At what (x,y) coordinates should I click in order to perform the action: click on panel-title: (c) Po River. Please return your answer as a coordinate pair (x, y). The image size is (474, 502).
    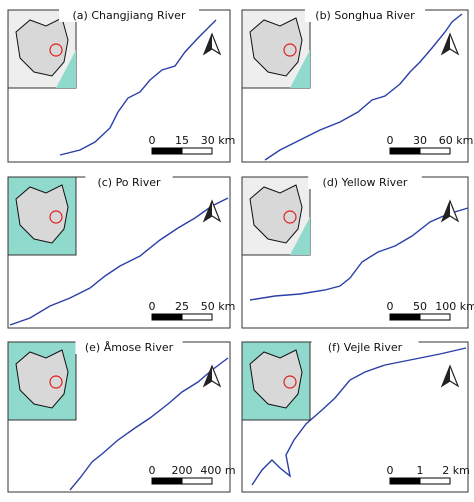
    Looking at the image, I should click on (129, 182).